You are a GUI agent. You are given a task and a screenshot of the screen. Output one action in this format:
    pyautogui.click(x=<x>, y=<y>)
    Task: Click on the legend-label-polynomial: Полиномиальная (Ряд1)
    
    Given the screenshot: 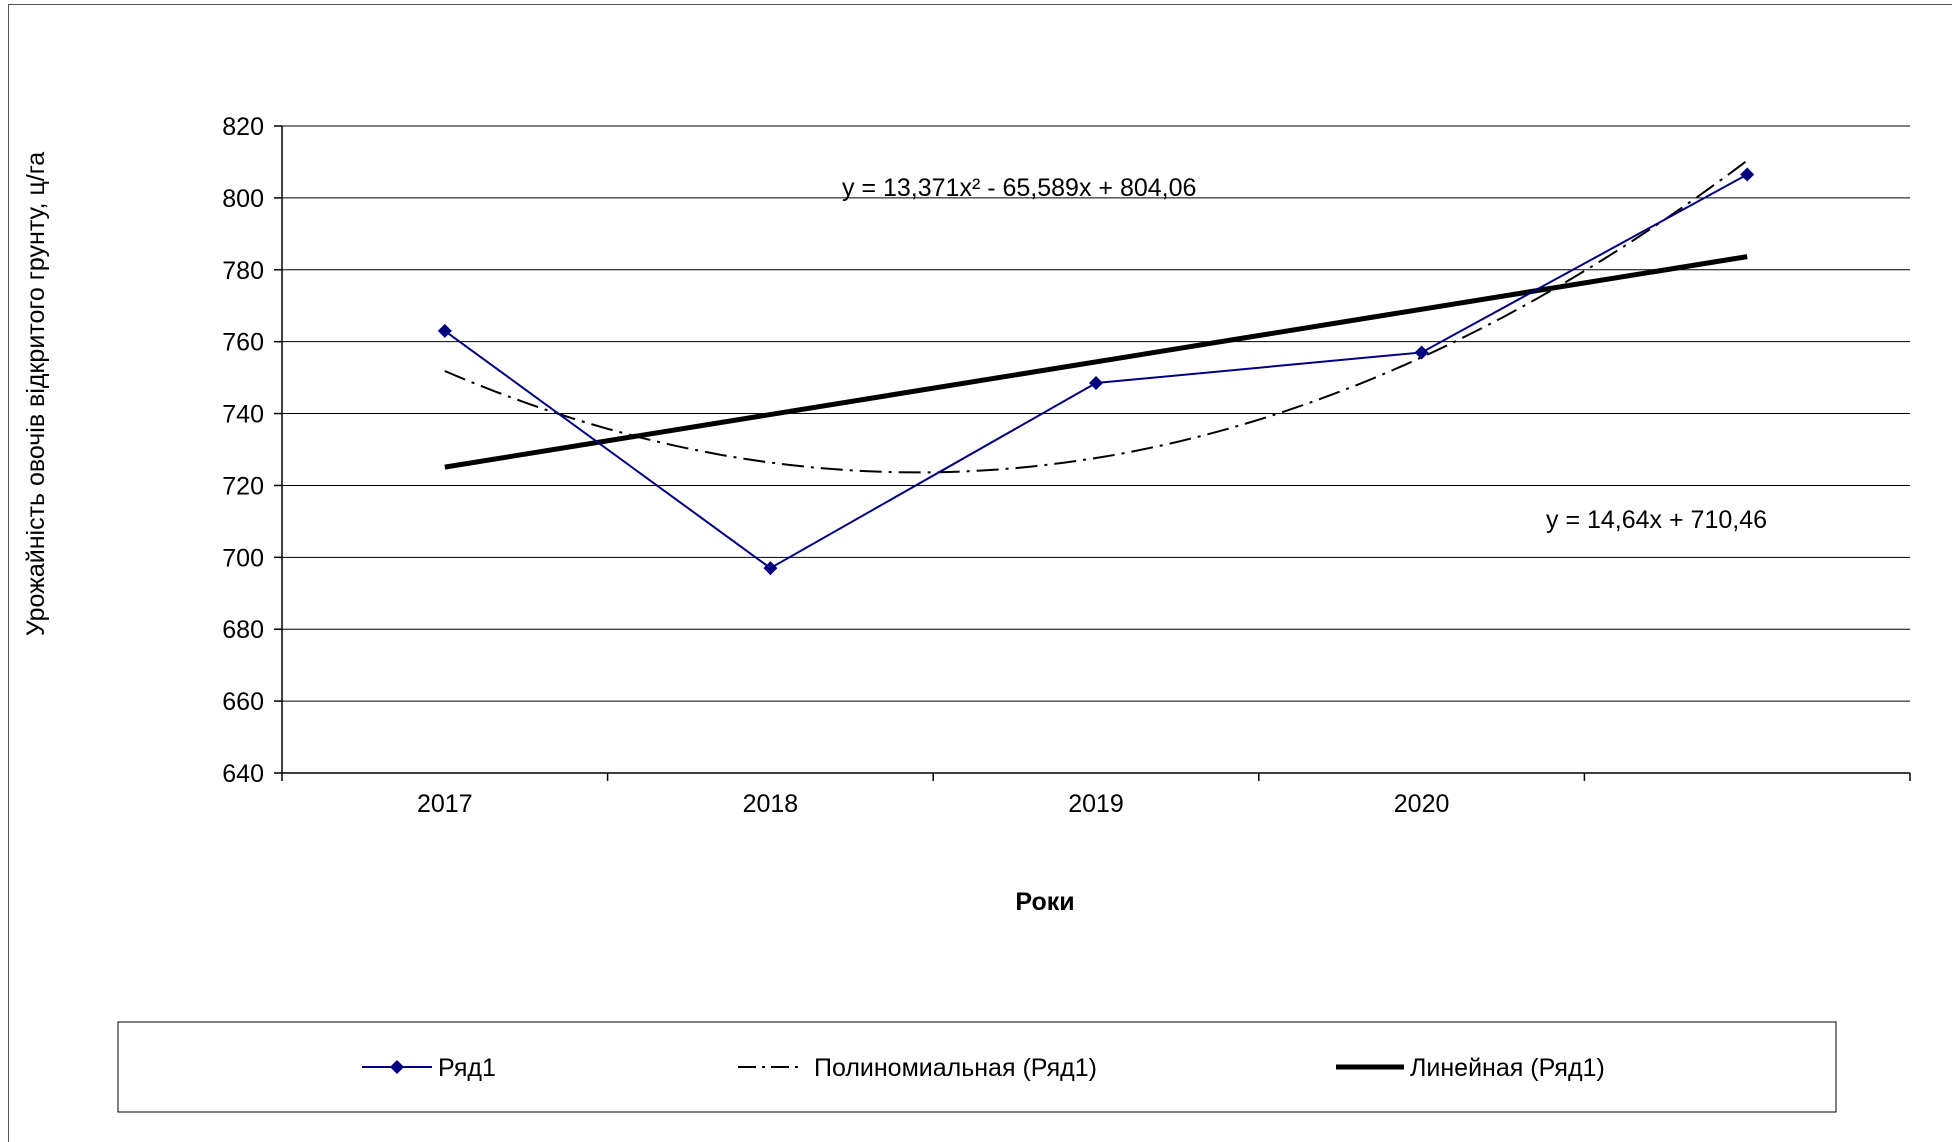 What is the action you would take?
    pyautogui.click(x=955, y=1068)
    